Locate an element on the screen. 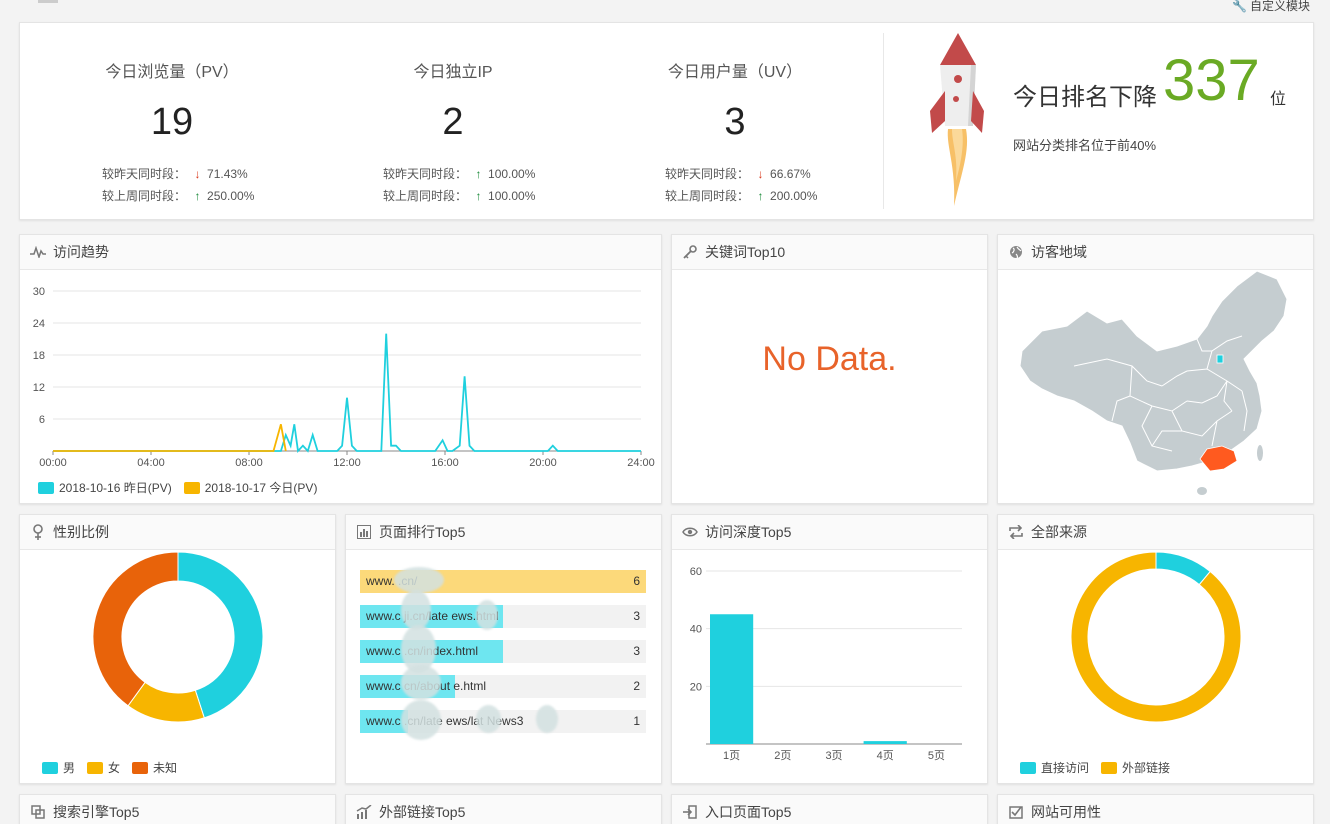 This screenshot has height=824, width=1330. depth-panel: 访问深度Top5 20 40 60 1页 2页 3页 4页 5页 is located at coordinates (829, 649).